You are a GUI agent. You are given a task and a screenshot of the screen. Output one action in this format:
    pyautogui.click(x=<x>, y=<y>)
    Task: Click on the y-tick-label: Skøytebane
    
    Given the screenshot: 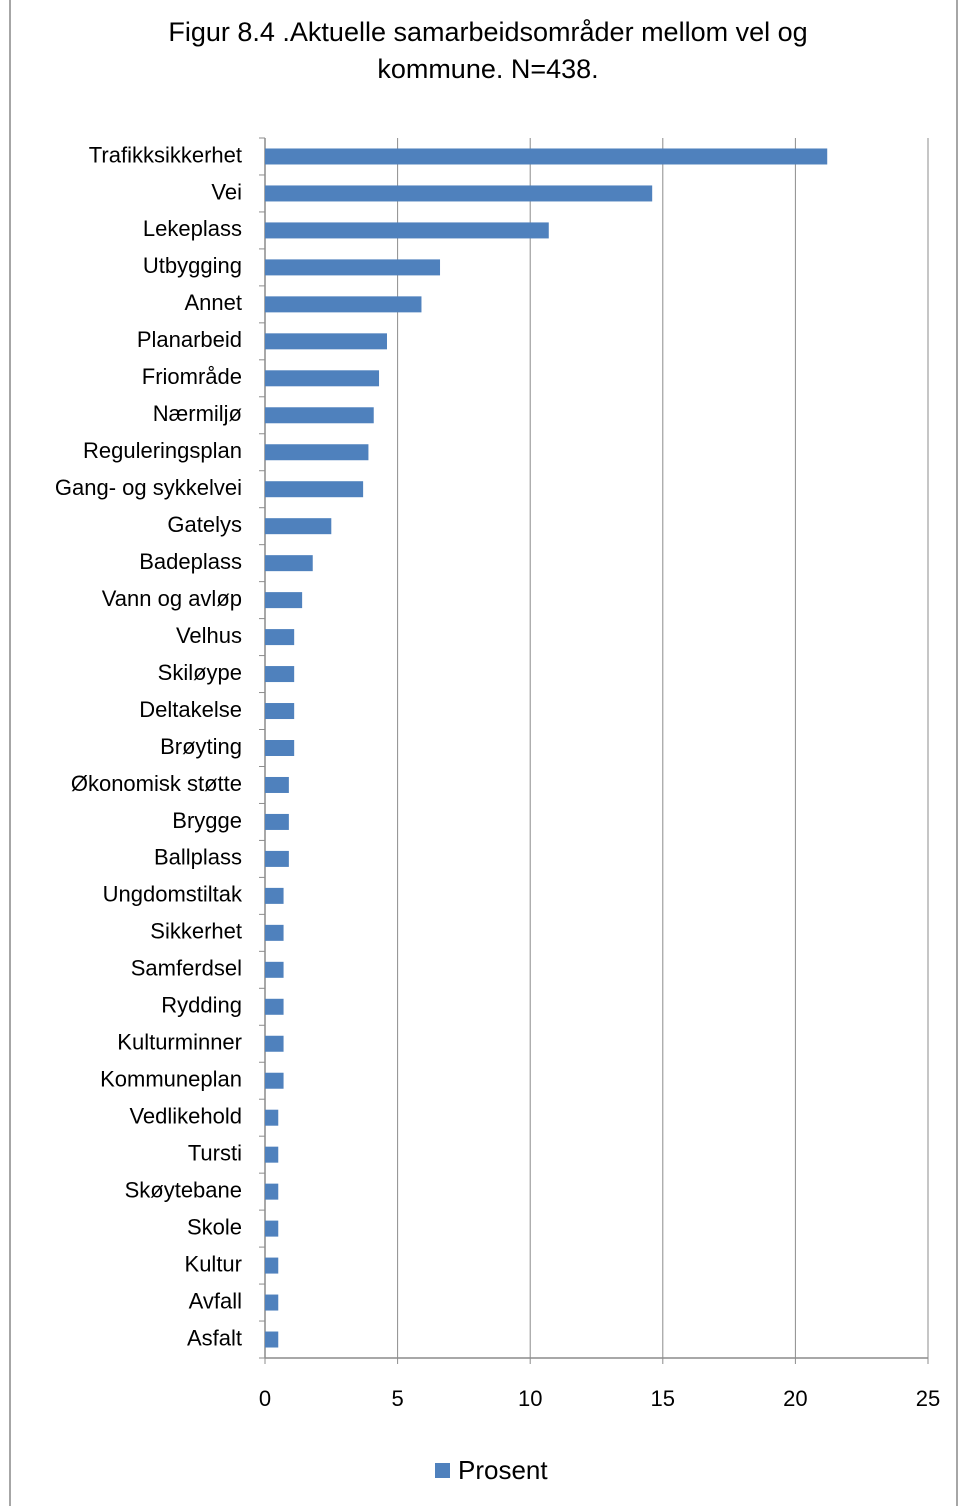 What is the action you would take?
    pyautogui.click(x=183, y=1189)
    